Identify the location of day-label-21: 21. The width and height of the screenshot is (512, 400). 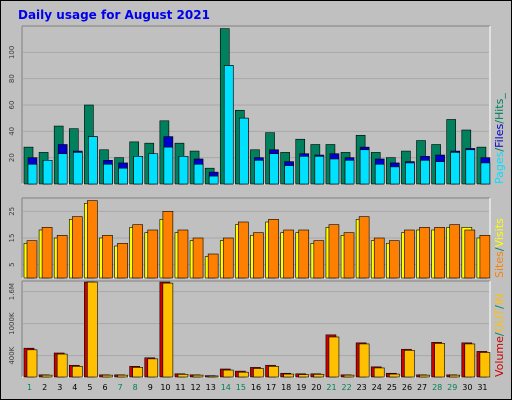
(331, 387).